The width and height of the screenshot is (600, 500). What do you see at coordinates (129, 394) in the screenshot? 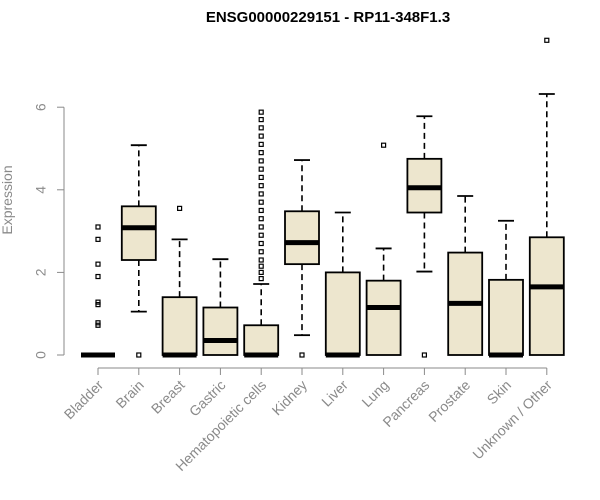
I see `x-tick-label: Brain` at bounding box center [129, 394].